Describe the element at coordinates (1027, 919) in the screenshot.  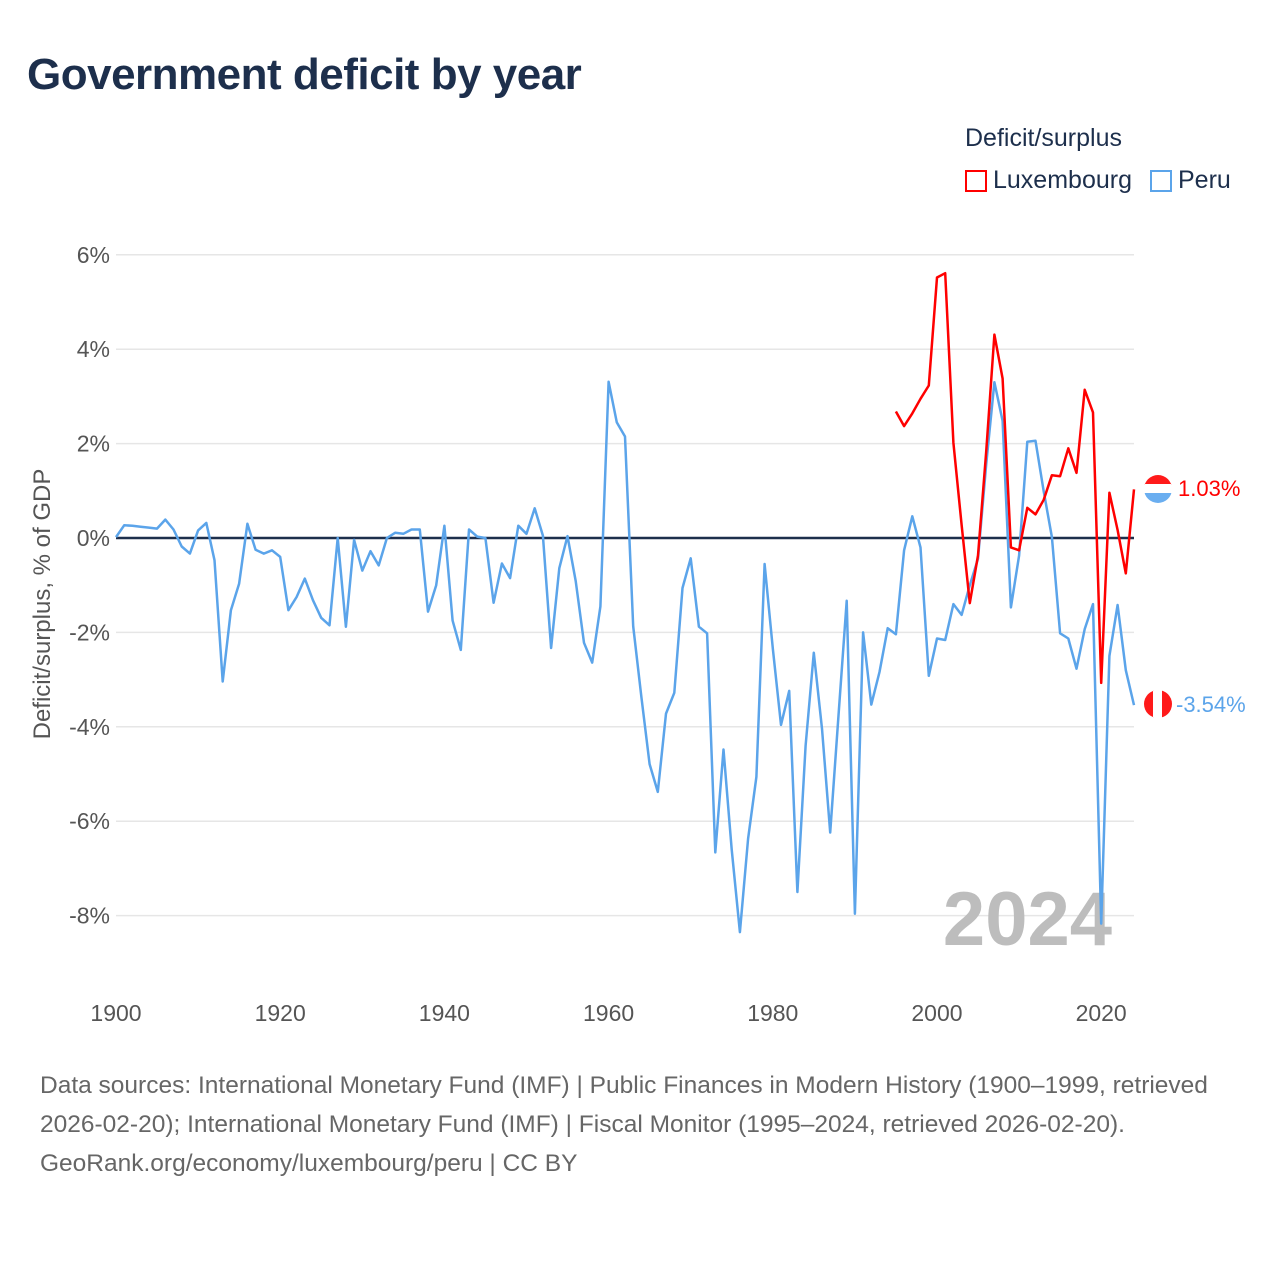
I see `year-watermark: 2024` at that location.